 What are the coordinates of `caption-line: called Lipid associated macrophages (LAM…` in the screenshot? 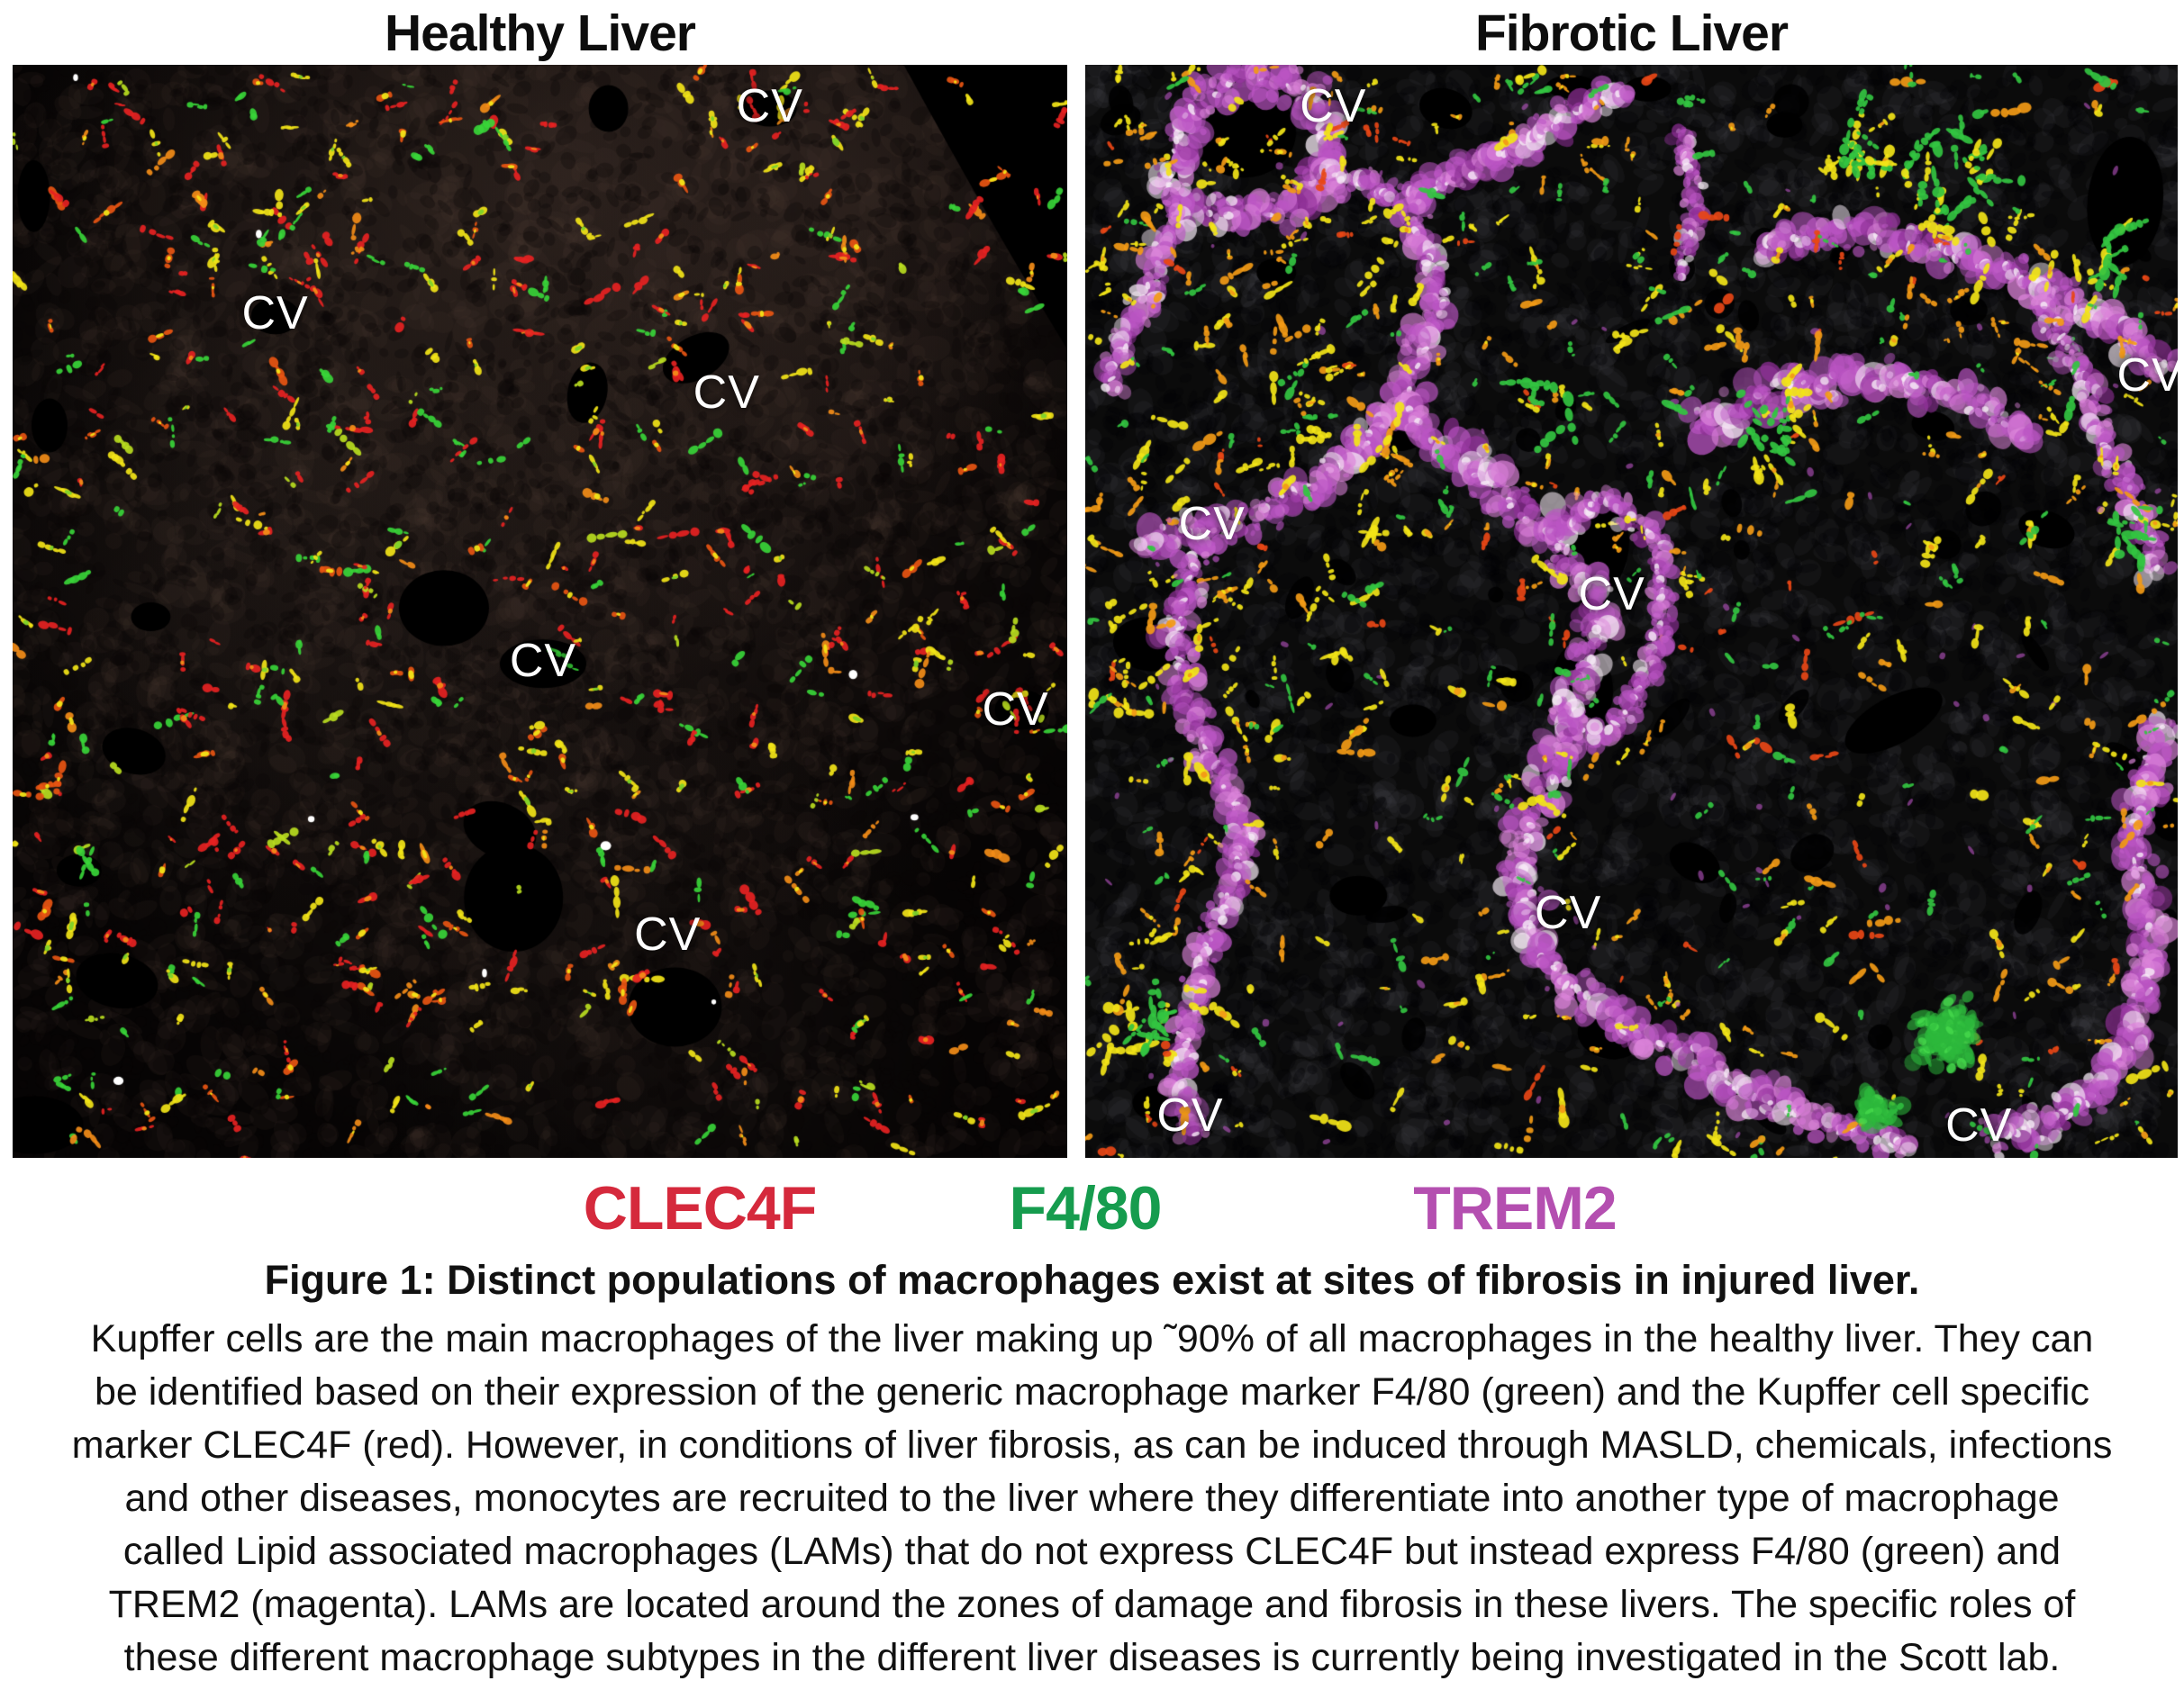 It's located at (1092, 1551).